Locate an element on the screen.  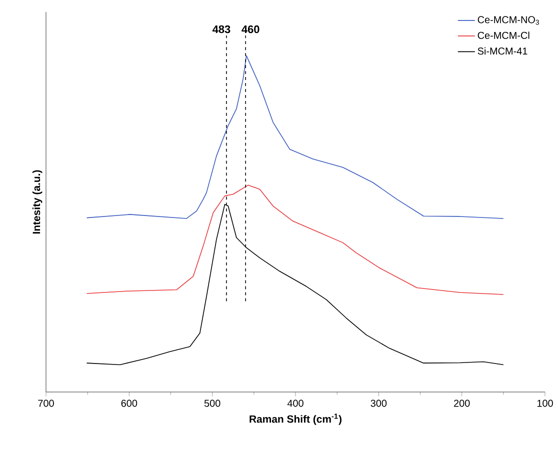
ref-line-label: 460 is located at coordinates (251, 29).